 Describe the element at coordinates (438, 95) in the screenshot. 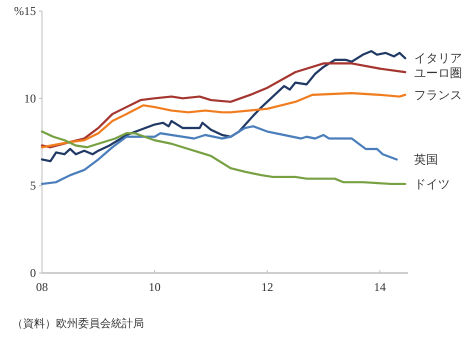

I see `series-label: フランス` at that location.